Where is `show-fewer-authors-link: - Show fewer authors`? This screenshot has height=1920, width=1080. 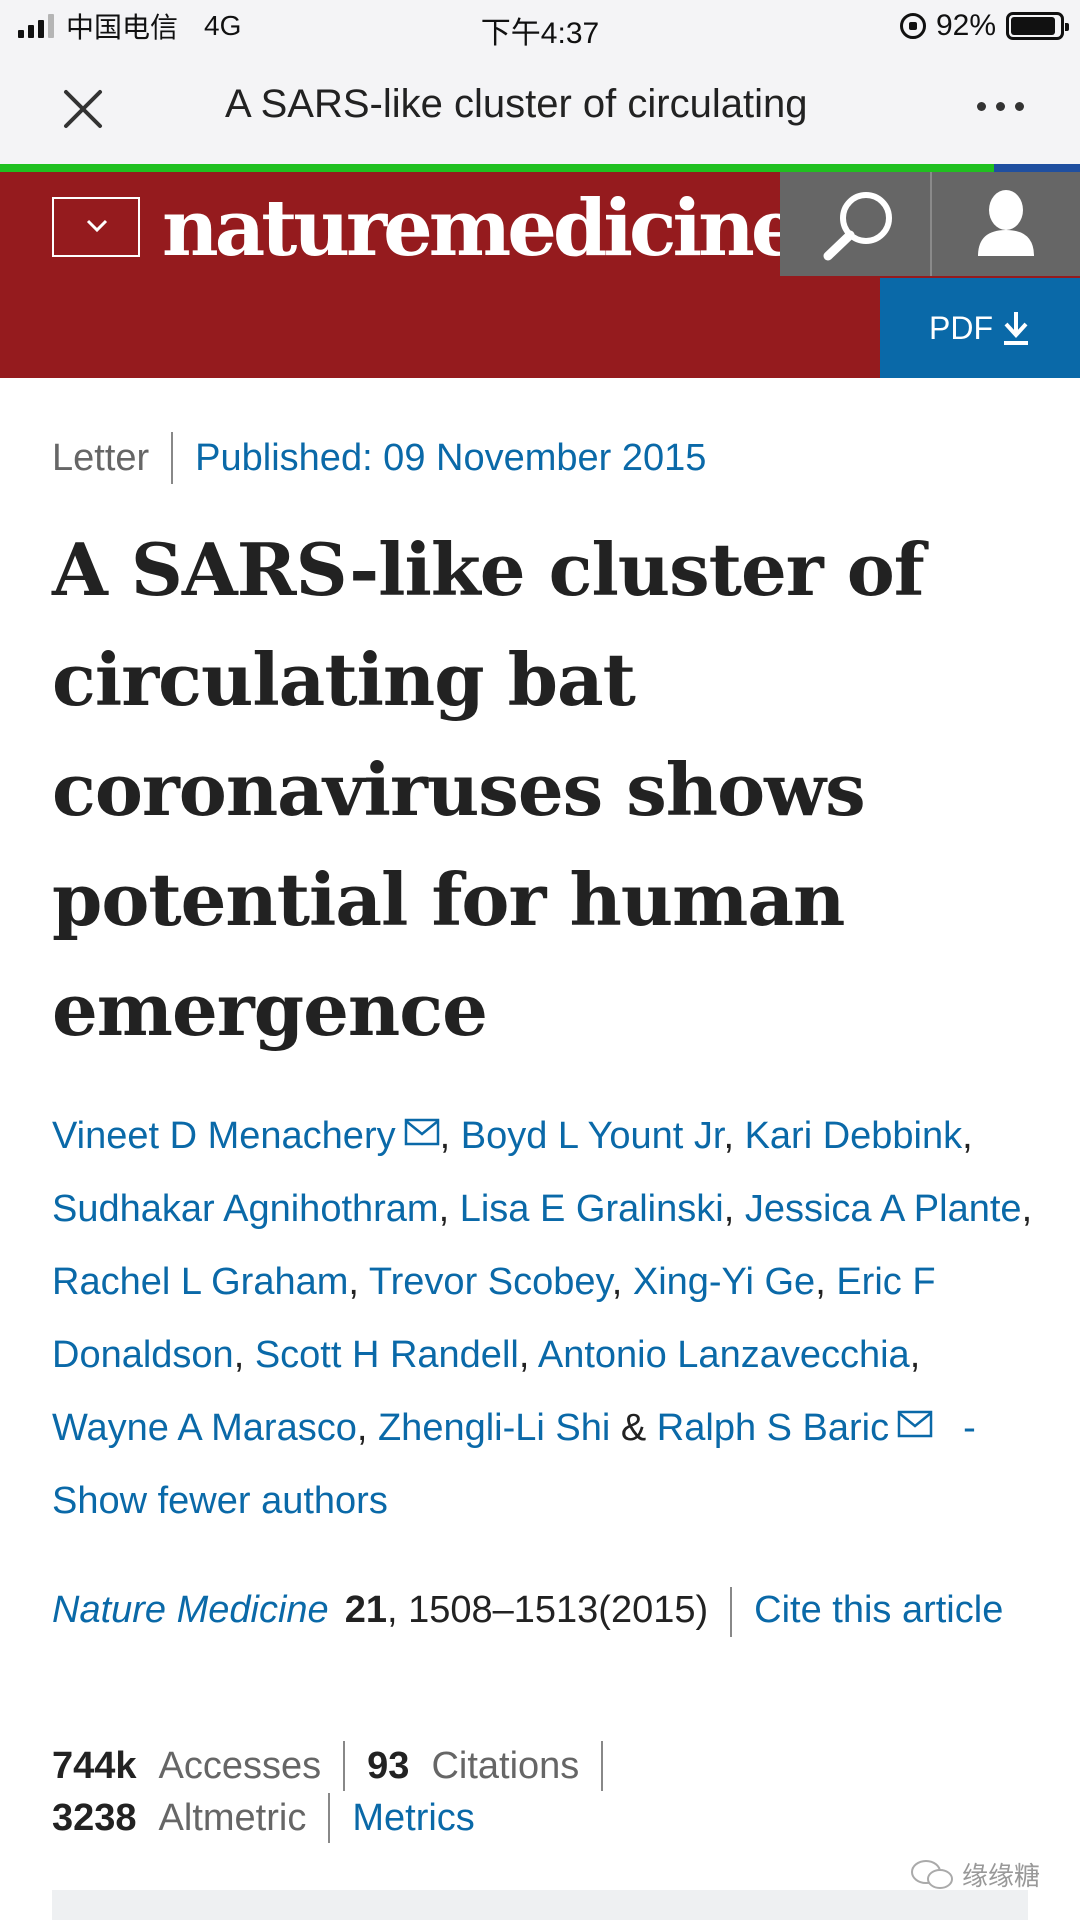
show-fewer-authors-link: - Show fewer authors is located at coordinates (514, 1464).